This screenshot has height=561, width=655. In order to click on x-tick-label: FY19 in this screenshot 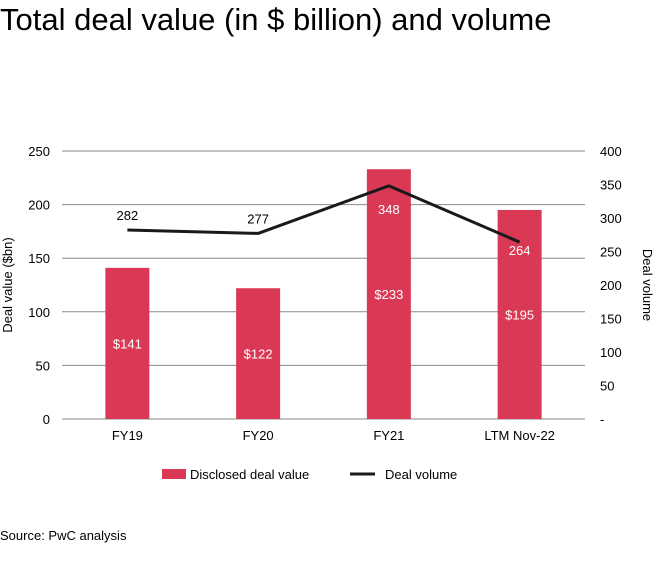, I will do `click(127, 435)`.